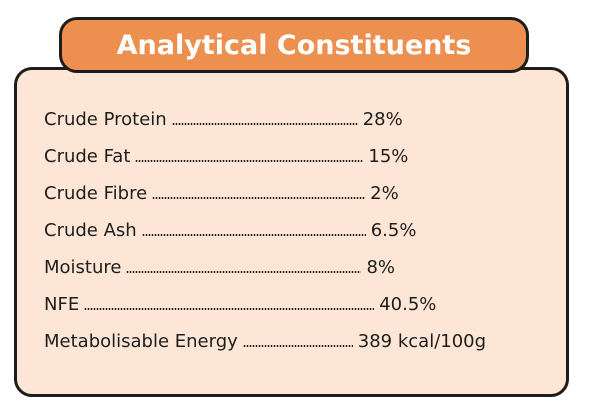 Image resolution: width=595 pixels, height=413 pixels. I want to click on list-item-crude-fat: Crude Fat 15%, so click(226, 156).